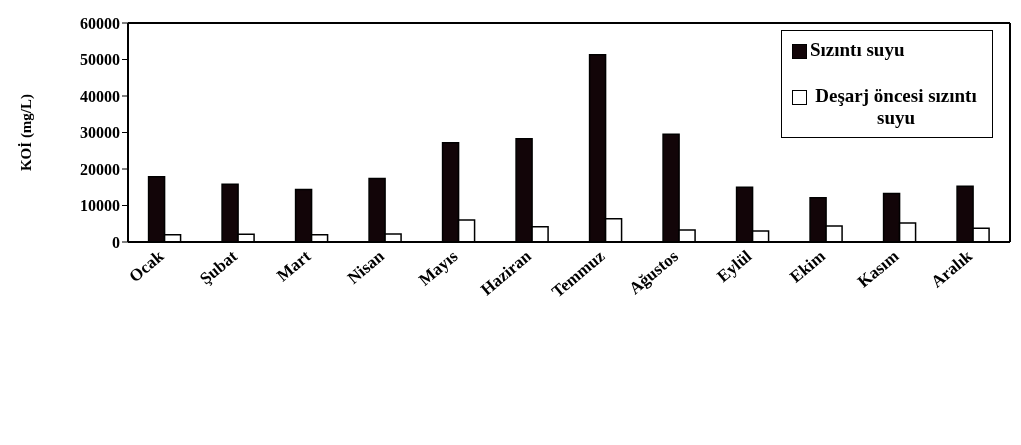  What do you see at coordinates (116, 242) in the screenshot?
I see `y-tick-label: 0` at bounding box center [116, 242].